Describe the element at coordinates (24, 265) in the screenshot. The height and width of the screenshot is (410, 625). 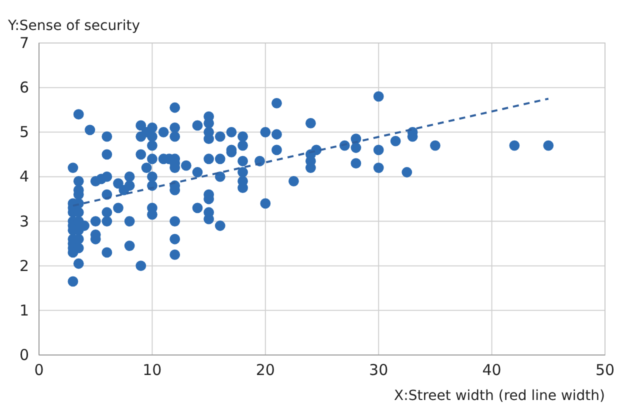
I see `y-tick-label: 2` at that location.